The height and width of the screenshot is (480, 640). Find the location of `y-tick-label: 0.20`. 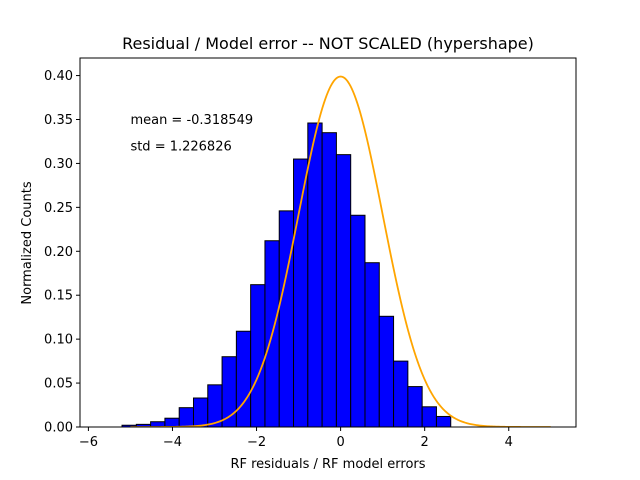

y-tick-label: 0.20 is located at coordinates (58, 252).